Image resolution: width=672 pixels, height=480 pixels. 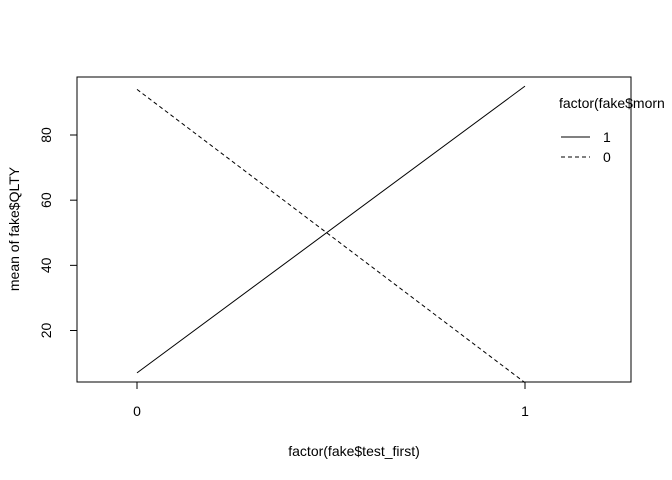 What do you see at coordinates (137, 411) in the screenshot?
I see `x-tick-label: 0` at bounding box center [137, 411].